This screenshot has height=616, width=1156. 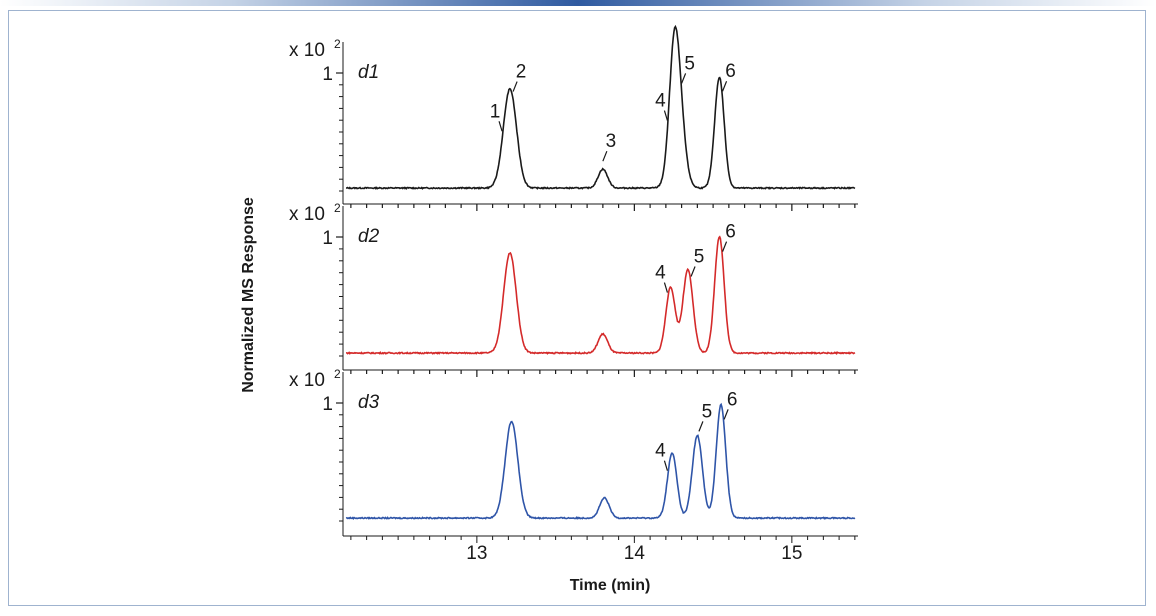 I want to click on x-tick-label: 14, so click(x=635, y=553).